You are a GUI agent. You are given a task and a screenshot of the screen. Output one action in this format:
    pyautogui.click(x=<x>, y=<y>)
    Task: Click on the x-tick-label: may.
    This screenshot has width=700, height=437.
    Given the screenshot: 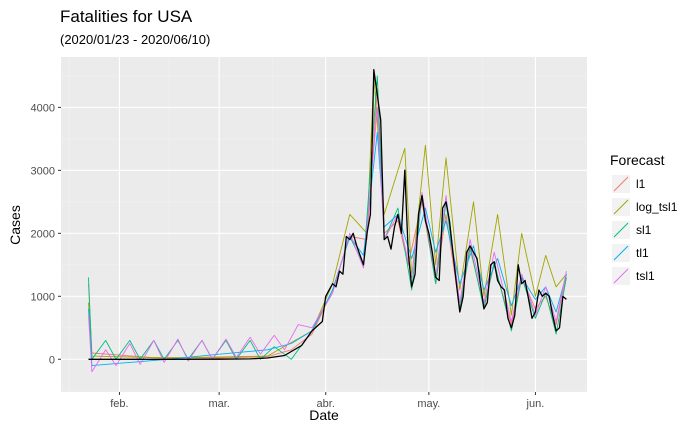 What is the action you would take?
    pyautogui.click(x=428, y=404)
    